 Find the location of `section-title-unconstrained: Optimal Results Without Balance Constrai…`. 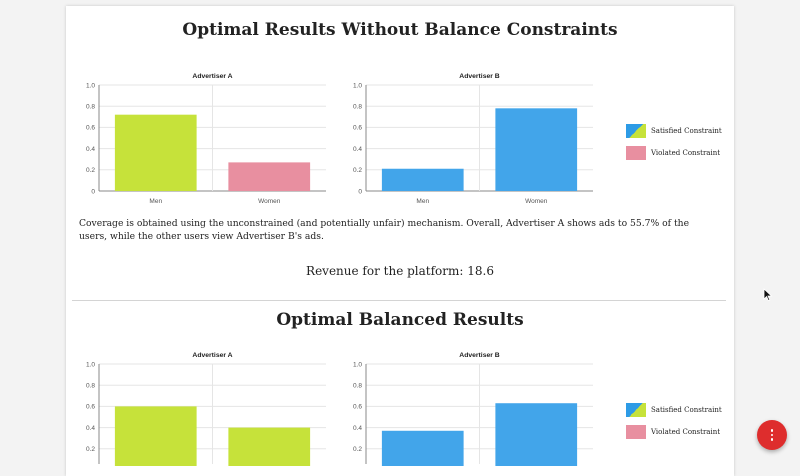

section-title-unconstrained: Optimal Results Without Balance Constrai… is located at coordinates (400, 30).